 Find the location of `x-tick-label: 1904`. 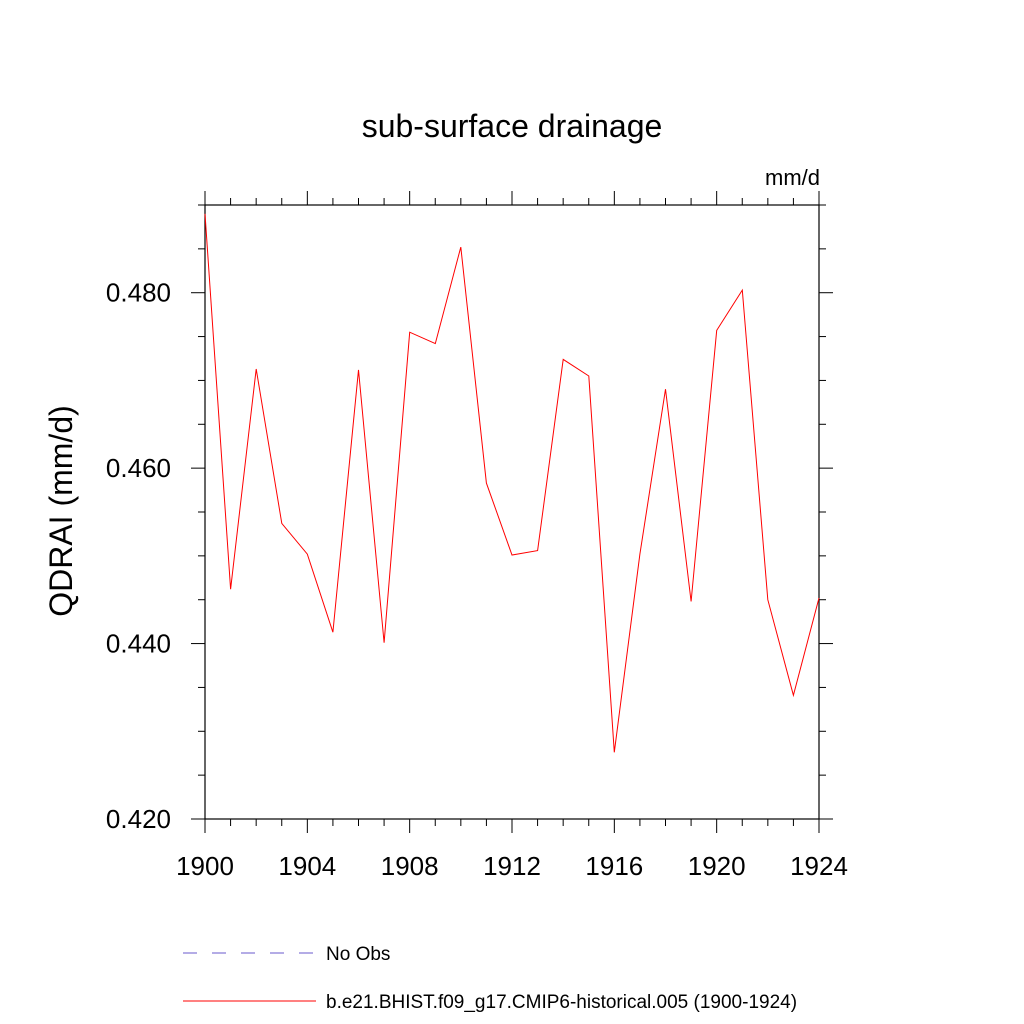

x-tick-label: 1904 is located at coordinates (307, 866).